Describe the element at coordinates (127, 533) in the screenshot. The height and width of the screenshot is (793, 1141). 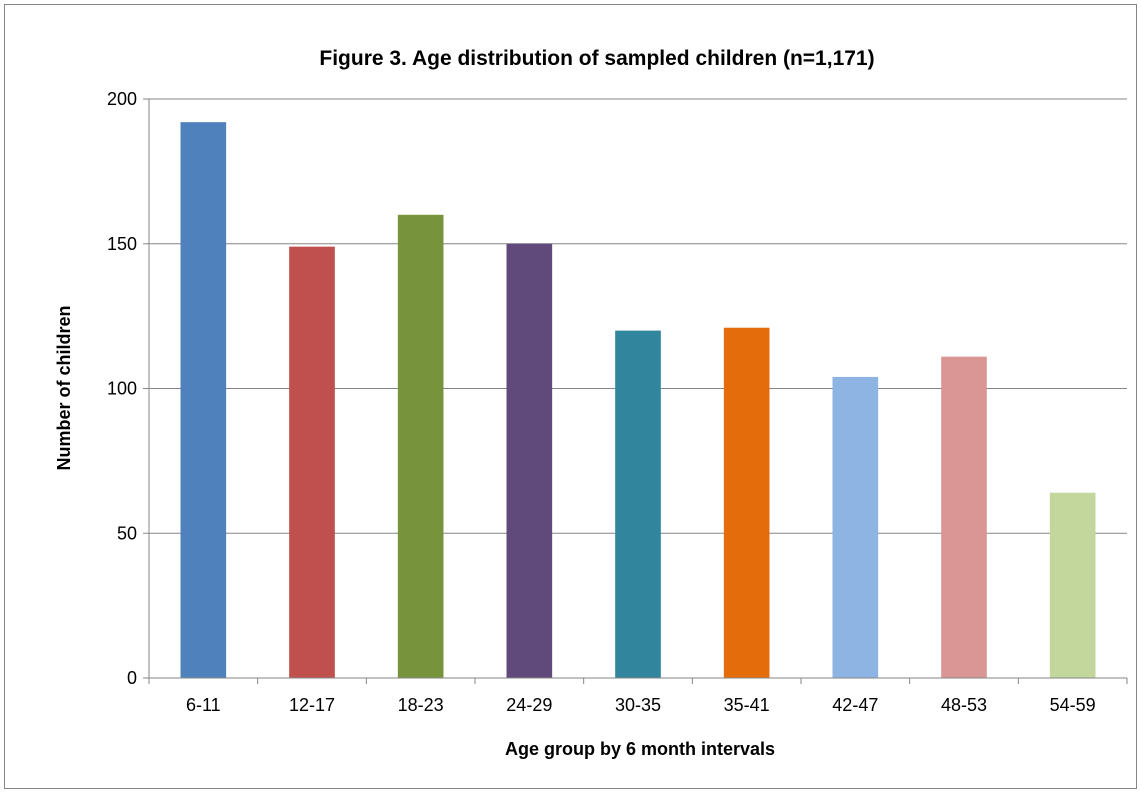
I see `y-tick-label: 50` at that location.